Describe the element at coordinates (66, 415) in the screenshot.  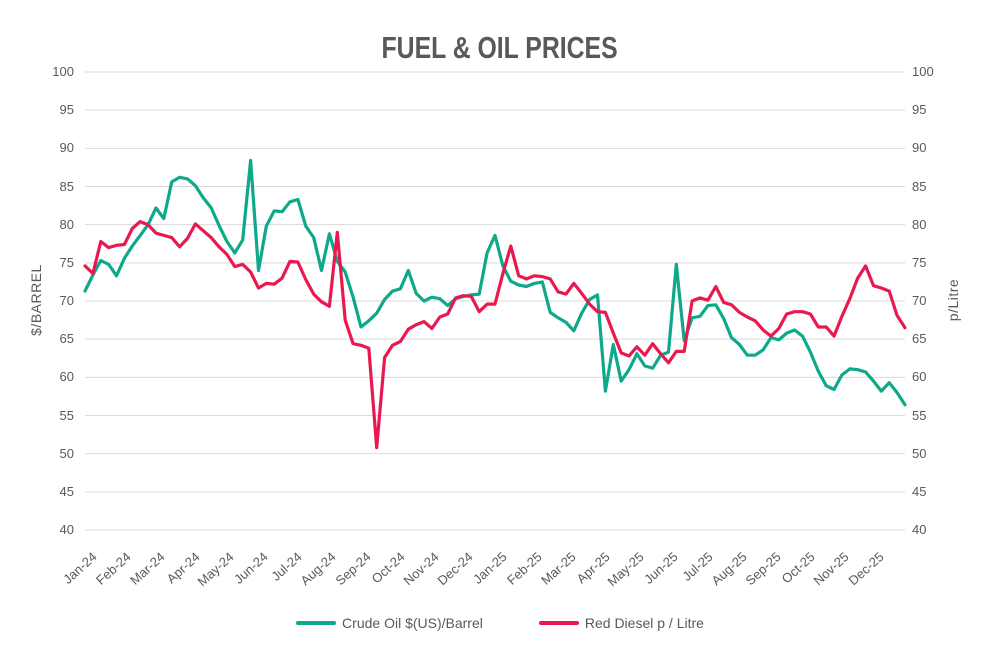
I see `y-axis-tick-label-left: 55` at that location.